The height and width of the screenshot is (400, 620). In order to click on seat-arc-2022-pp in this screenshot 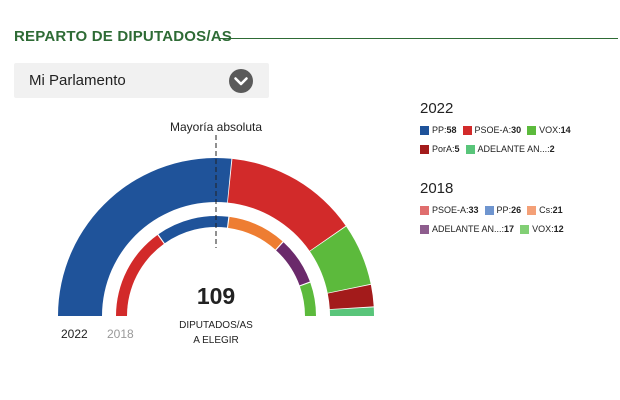, I will do `click(145, 237)`.